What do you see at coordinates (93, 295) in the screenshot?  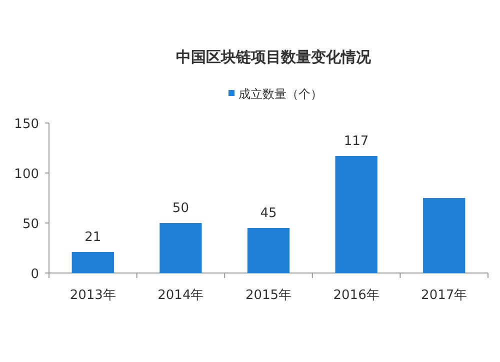 I see `x-tick-label: 2013年` at bounding box center [93, 295].